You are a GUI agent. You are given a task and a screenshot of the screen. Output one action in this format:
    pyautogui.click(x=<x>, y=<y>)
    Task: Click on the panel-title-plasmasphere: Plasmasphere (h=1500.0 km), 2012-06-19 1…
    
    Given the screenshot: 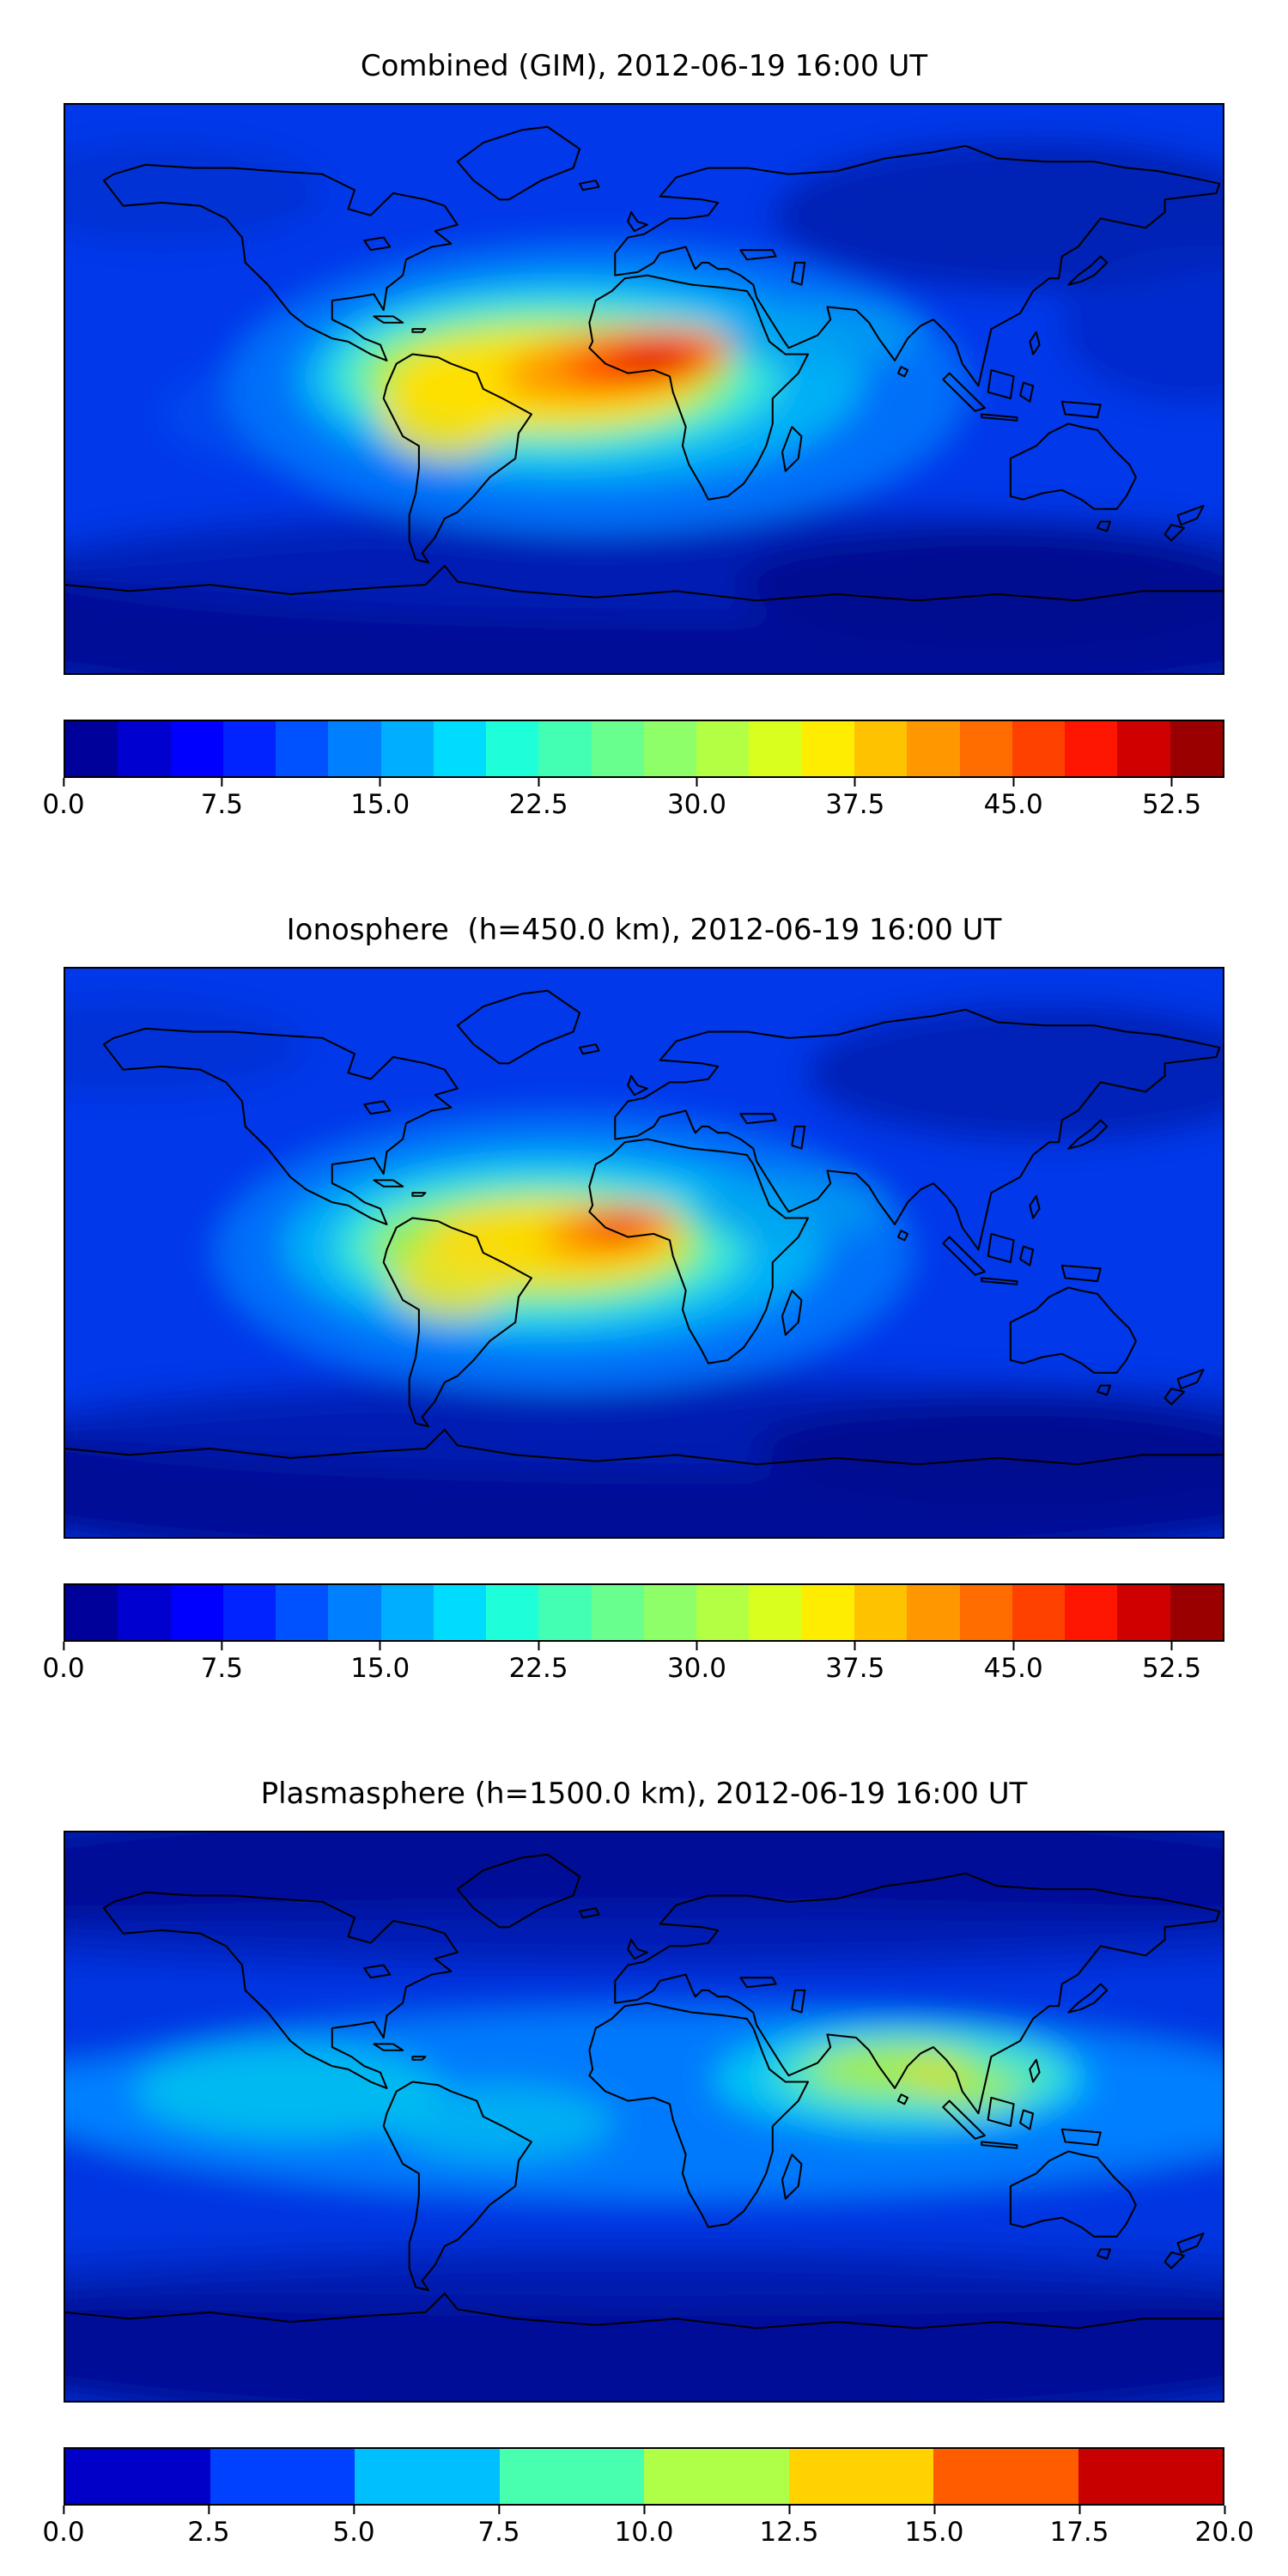 What is the action you would take?
    pyautogui.click(x=644, y=1794)
    